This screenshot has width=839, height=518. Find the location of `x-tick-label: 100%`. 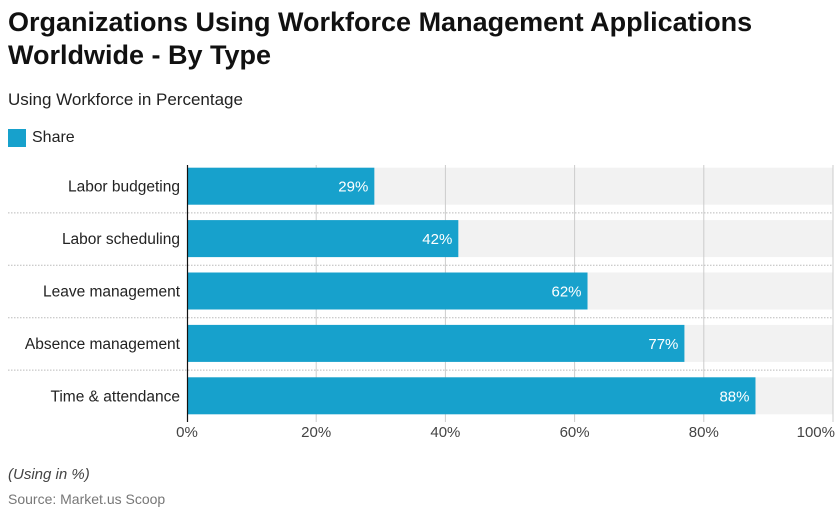

x-tick-label: 100% is located at coordinates (816, 432).